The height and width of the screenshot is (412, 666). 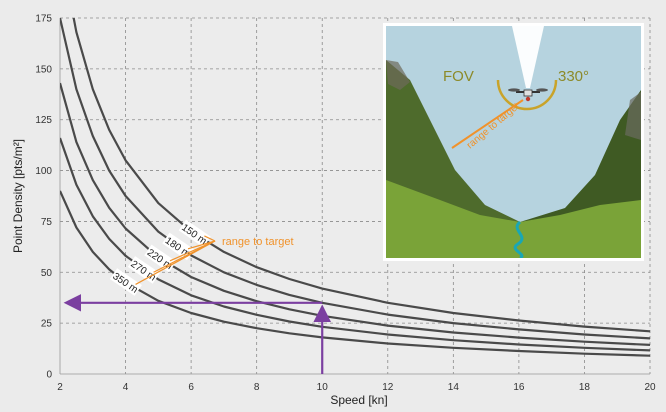 What do you see at coordinates (519, 387) in the screenshot?
I see `x-tick-label: 16` at bounding box center [519, 387].